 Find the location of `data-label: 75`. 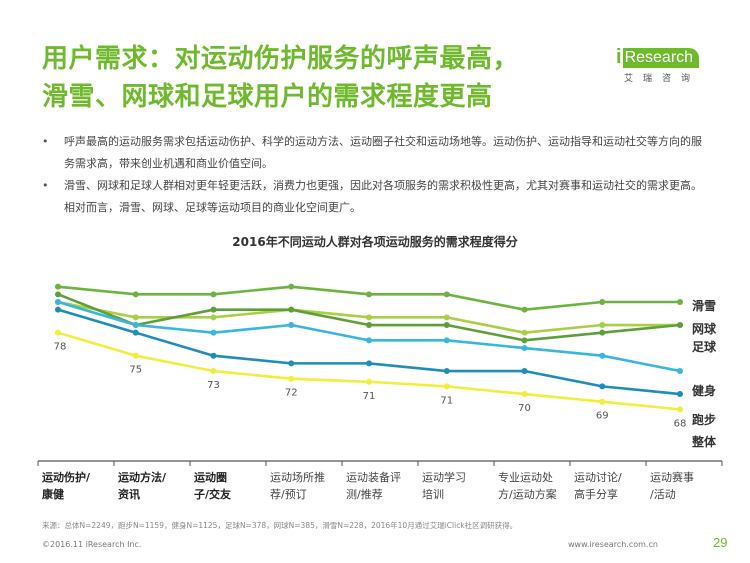

data-label: 75 is located at coordinates (135, 370).